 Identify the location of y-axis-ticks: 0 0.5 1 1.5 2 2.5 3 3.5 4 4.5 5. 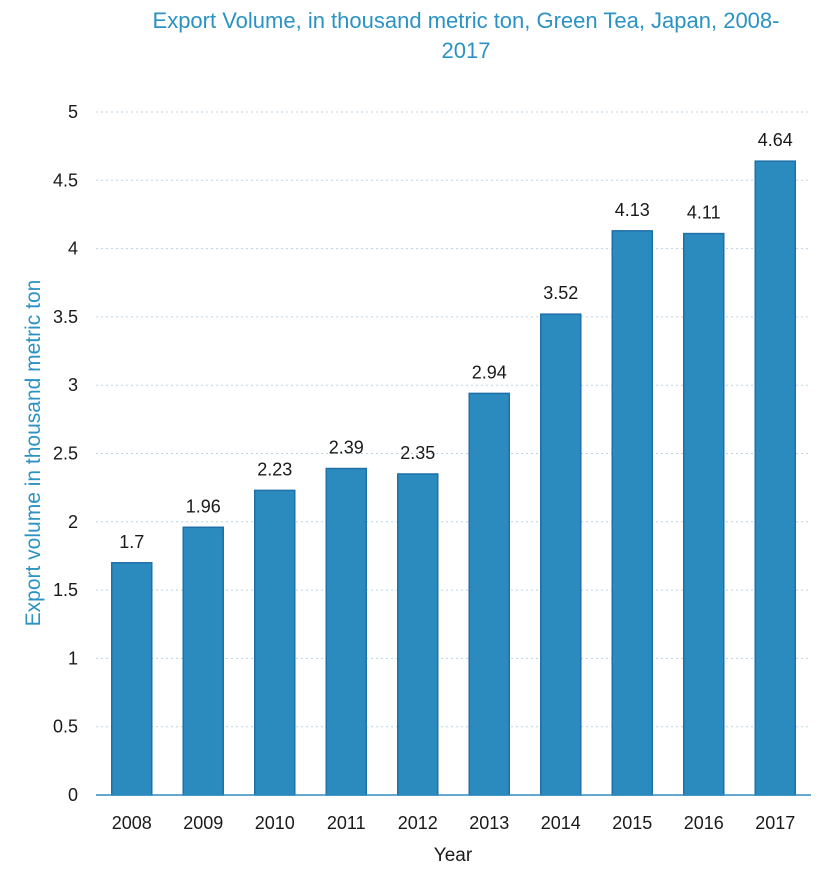
(65, 453).